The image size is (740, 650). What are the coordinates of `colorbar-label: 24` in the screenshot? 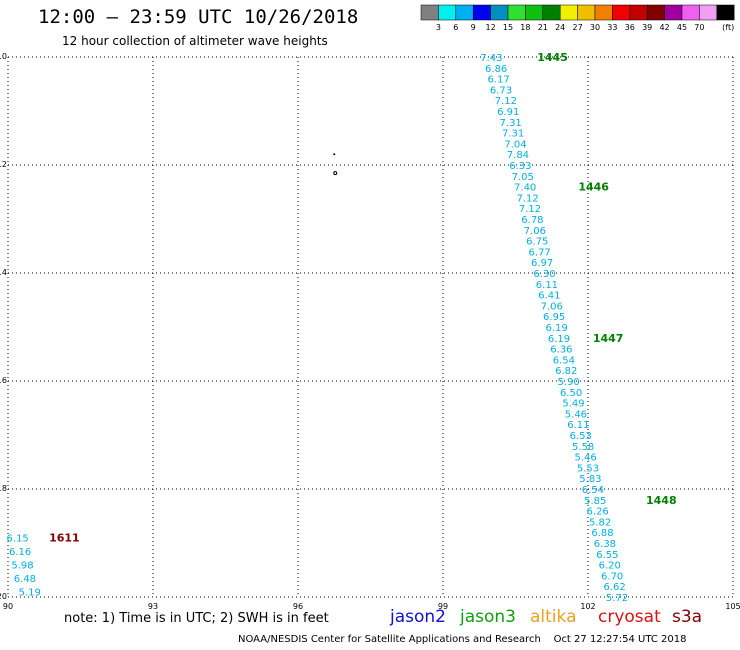 It's located at (560, 27).